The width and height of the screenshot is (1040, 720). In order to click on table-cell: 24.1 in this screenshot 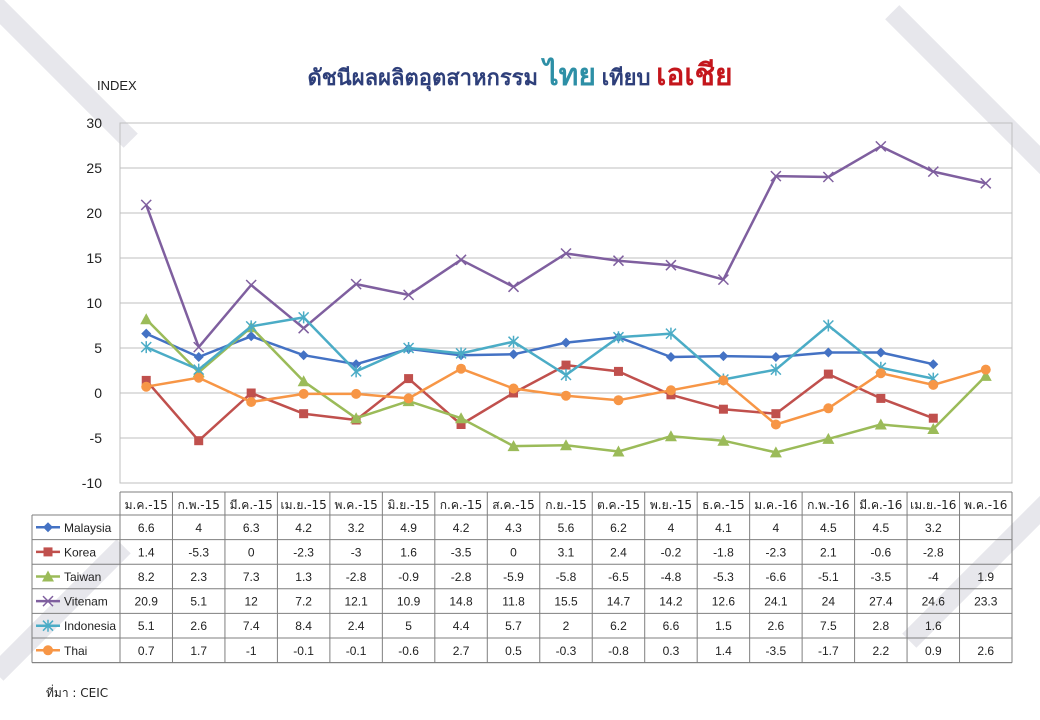, I will do `click(776, 602)`.